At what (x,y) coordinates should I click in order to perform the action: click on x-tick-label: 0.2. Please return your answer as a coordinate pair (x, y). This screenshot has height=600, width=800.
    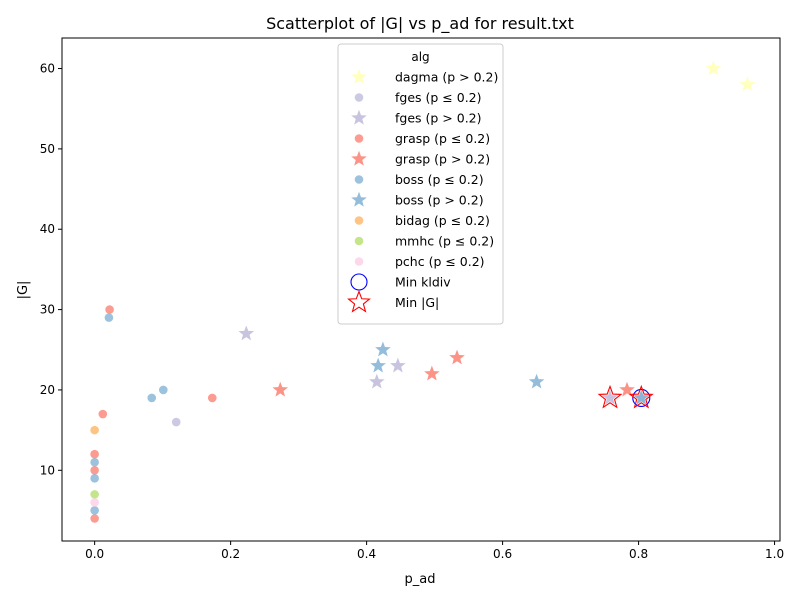
    Looking at the image, I should click on (230, 554).